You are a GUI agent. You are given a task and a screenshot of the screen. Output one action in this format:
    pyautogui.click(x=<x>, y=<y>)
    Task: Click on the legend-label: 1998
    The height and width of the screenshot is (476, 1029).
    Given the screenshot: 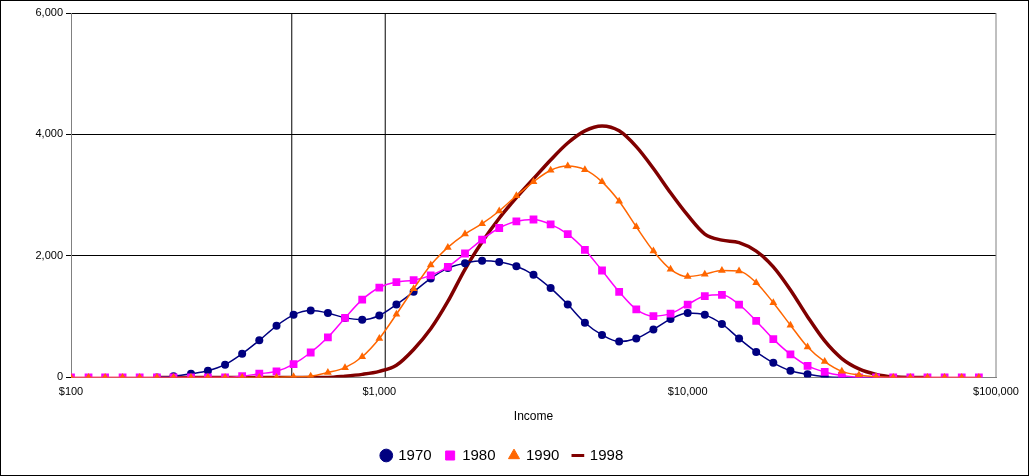 What is the action you would take?
    pyautogui.click(x=606, y=454)
    